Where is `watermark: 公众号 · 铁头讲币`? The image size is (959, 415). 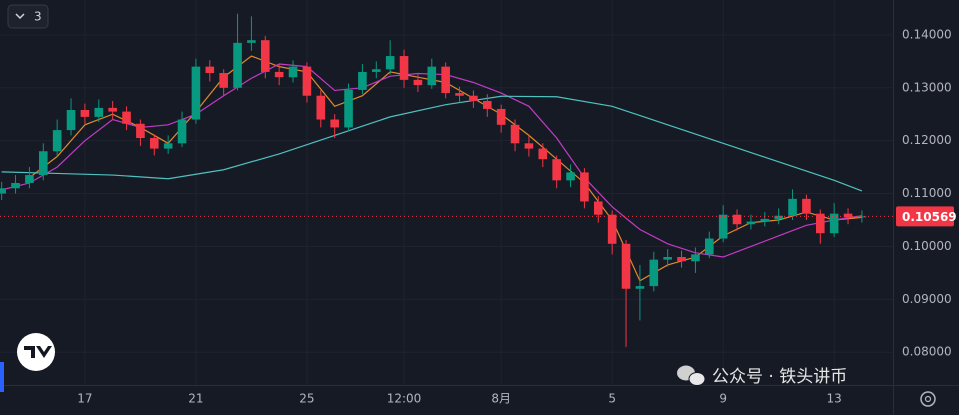 watermark: 公众号 · 铁头讲币 is located at coordinates (762, 376).